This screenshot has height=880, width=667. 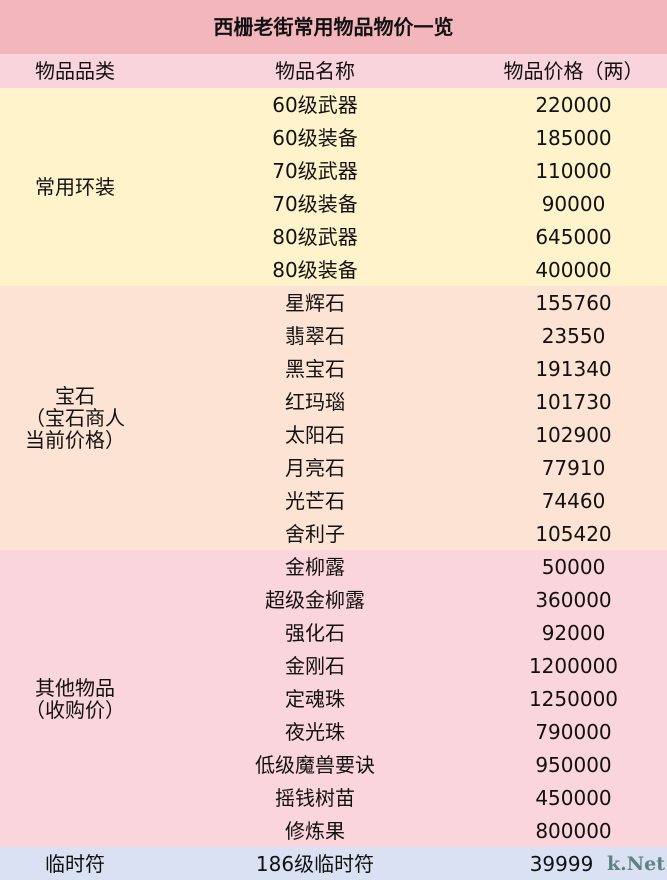 I want to click on name-cell: 金柳露, so click(x=315, y=566).